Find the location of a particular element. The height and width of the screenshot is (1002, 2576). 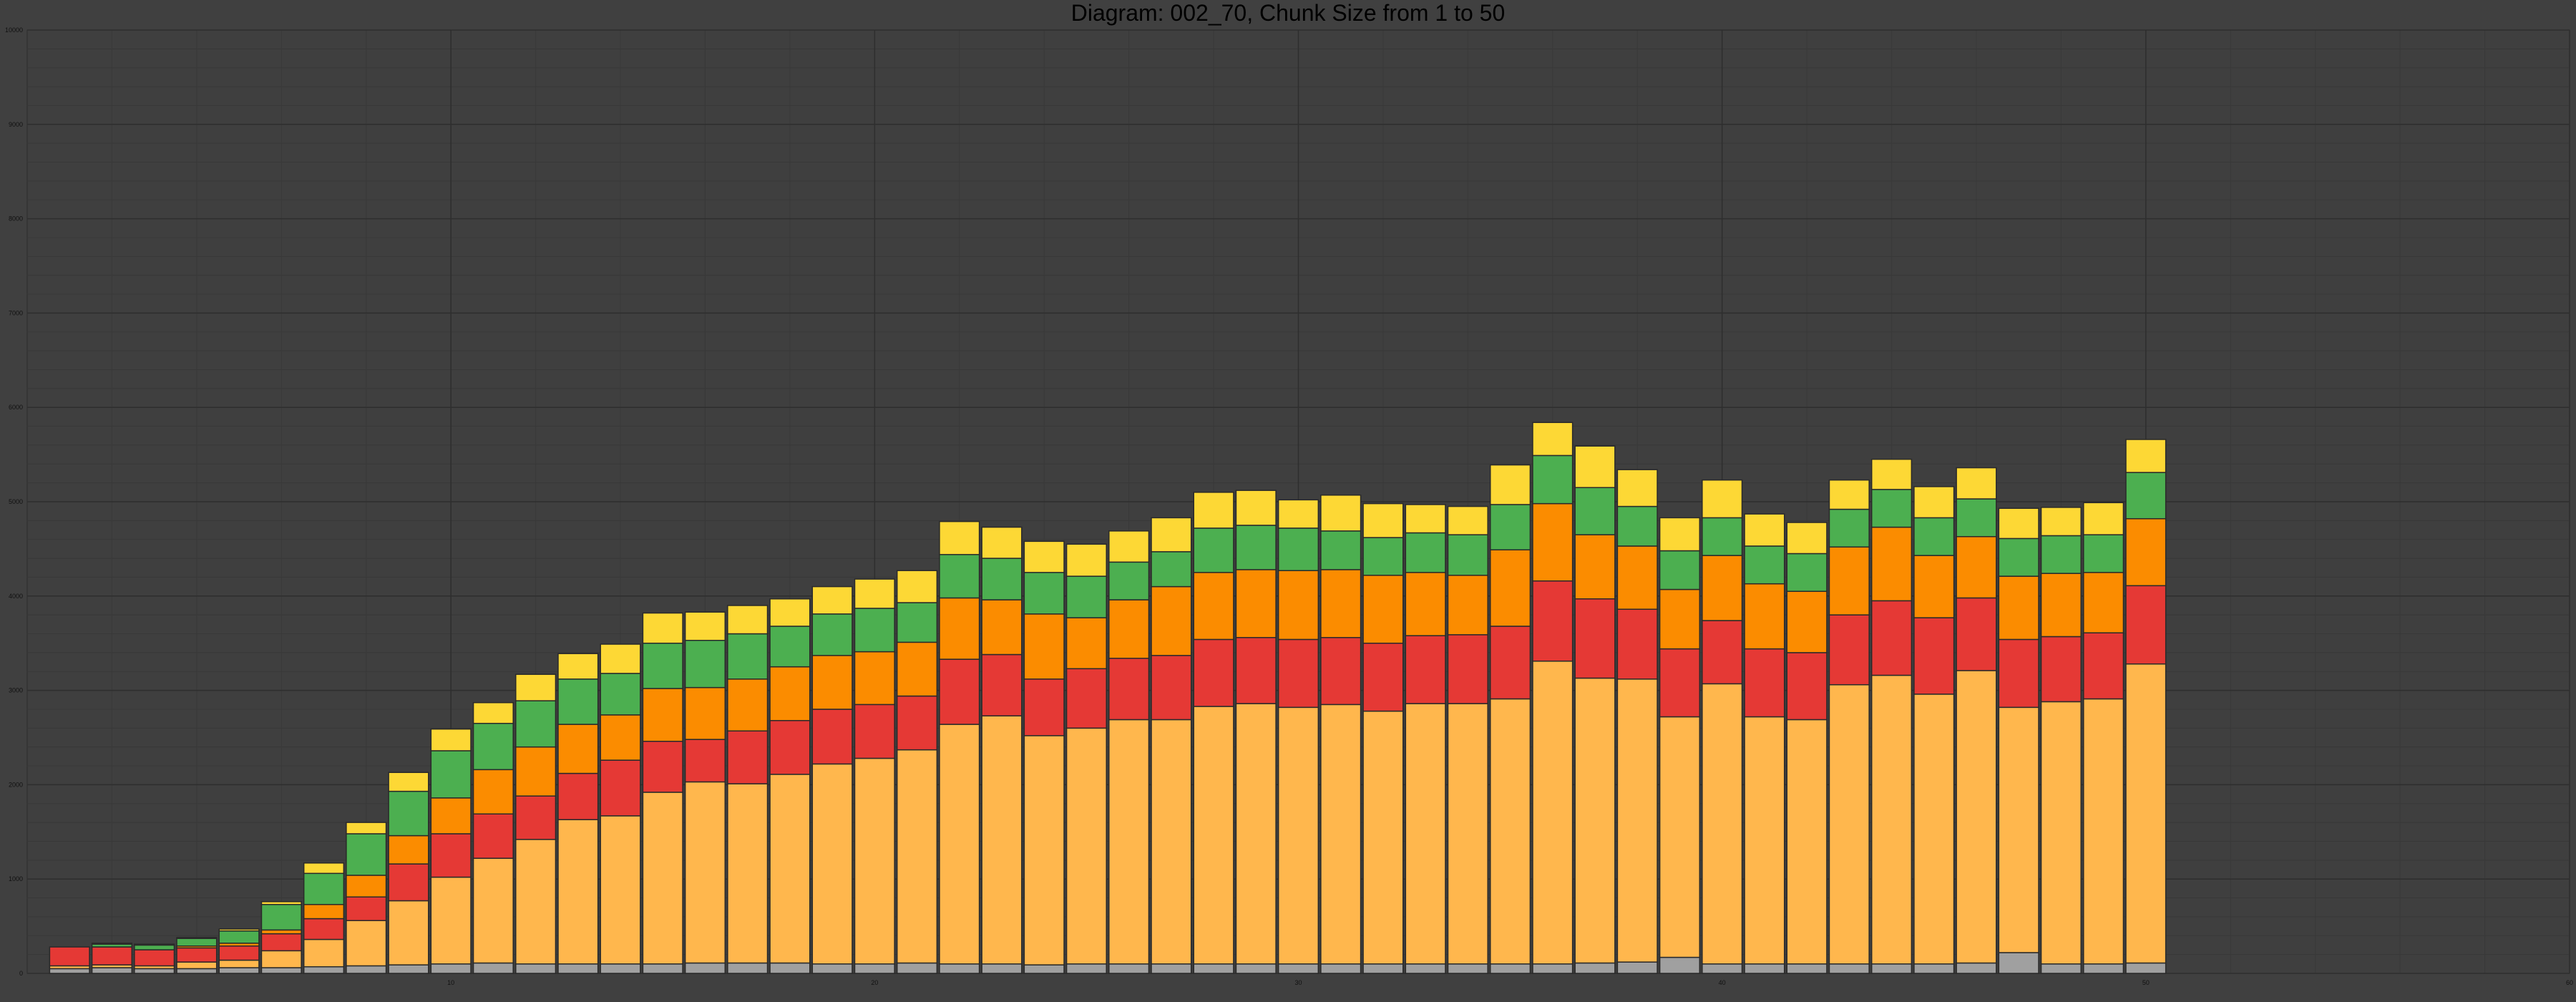

y-tick-label: 8000 is located at coordinates (16, 219).